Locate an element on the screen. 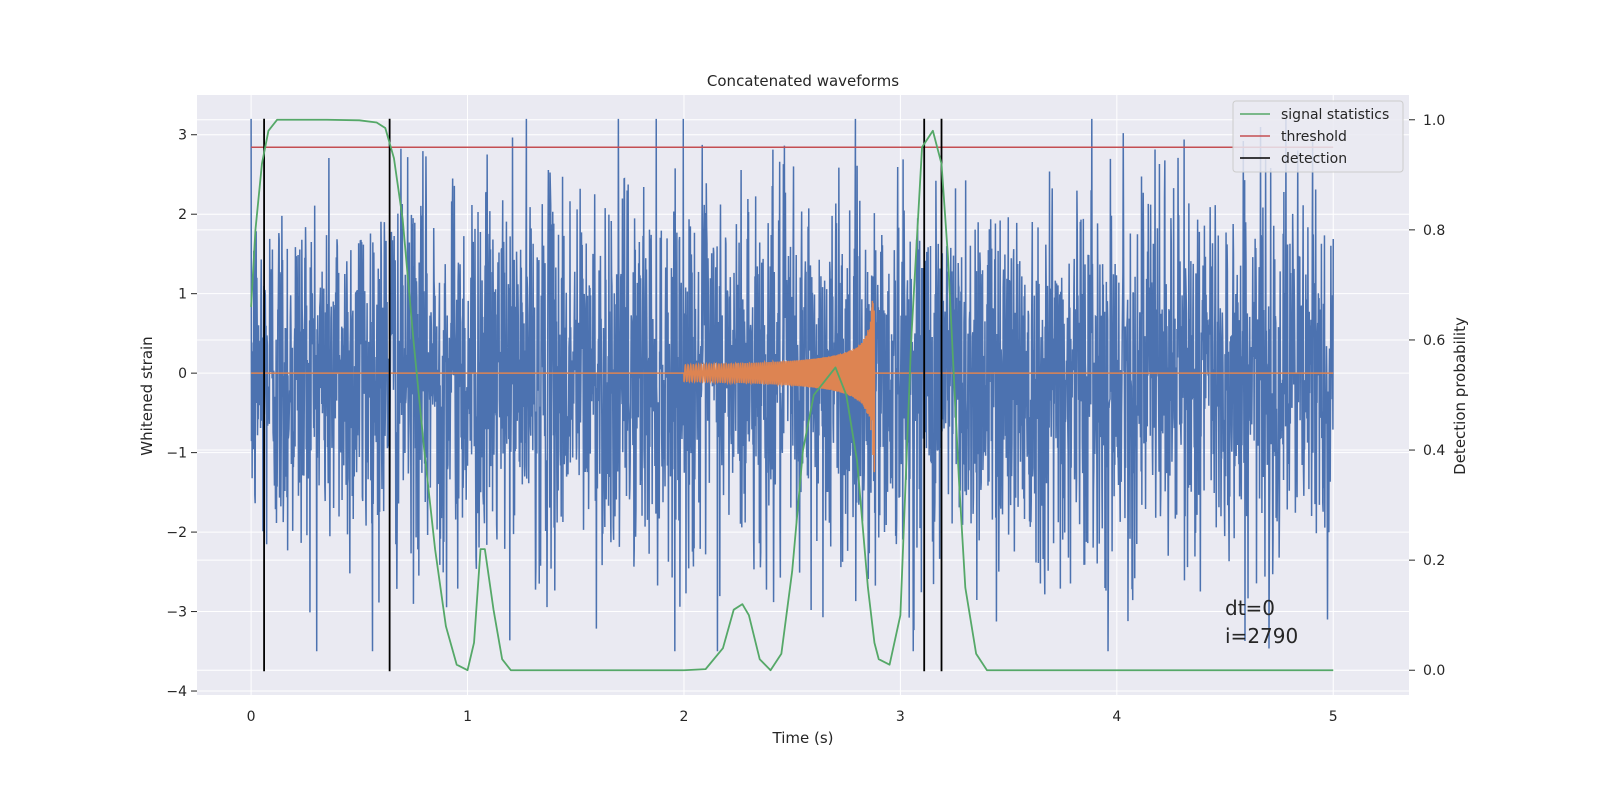 This screenshot has height=800, width=1600. y-tick-label: 0 is located at coordinates (182, 374).